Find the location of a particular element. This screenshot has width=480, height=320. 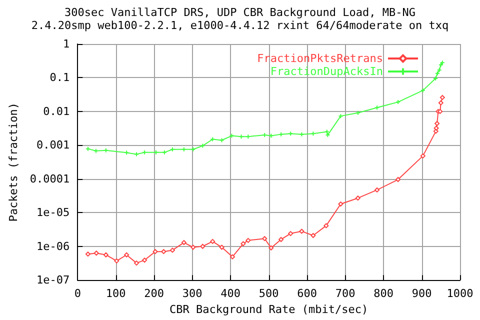

x-axis-title: CBR Background Rate (mbit/sec) is located at coordinates (268, 309).